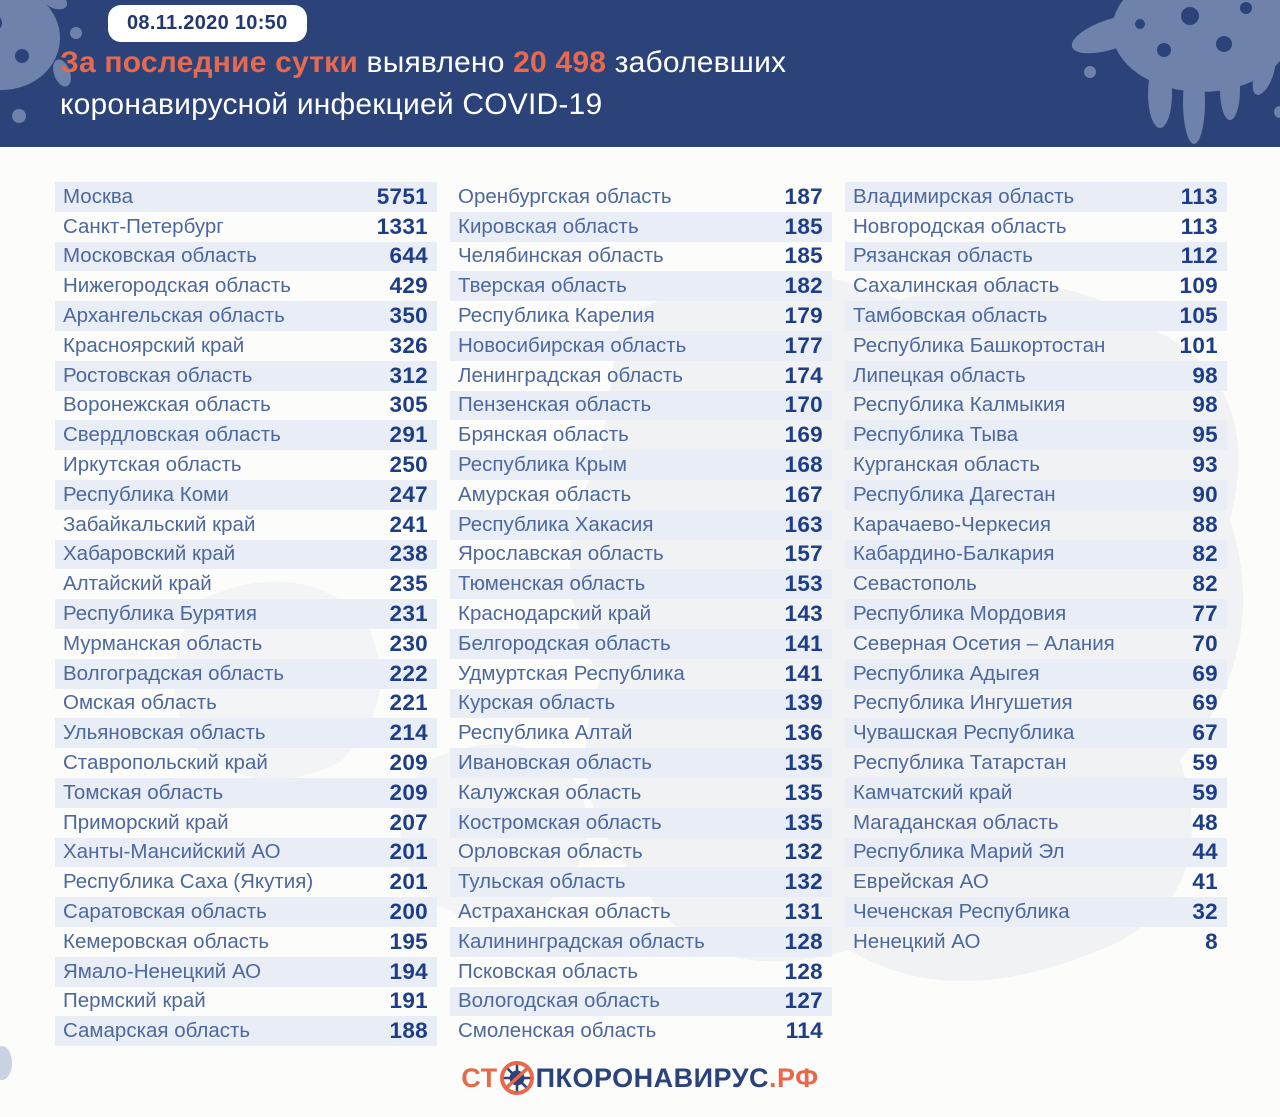 The height and width of the screenshot is (1117, 1280). Describe the element at coordinates (1205, 465) in the screenshot. I see `region-value: 93` at that location.